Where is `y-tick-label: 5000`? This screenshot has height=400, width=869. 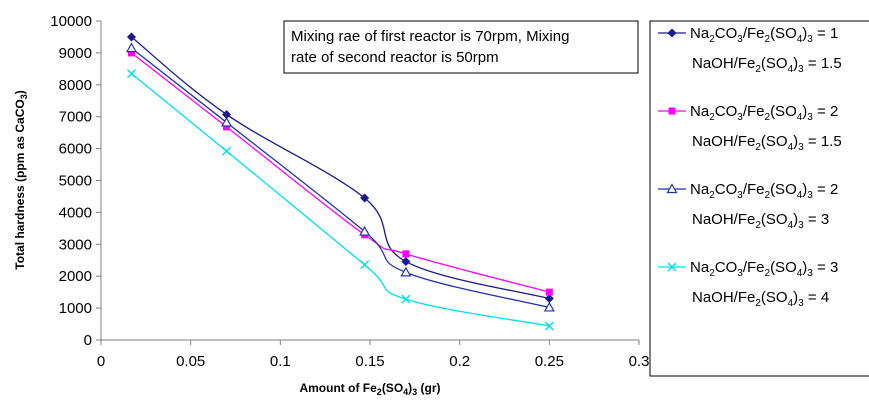
y-tick-label: 5000 is located at coordinates (75, 181).